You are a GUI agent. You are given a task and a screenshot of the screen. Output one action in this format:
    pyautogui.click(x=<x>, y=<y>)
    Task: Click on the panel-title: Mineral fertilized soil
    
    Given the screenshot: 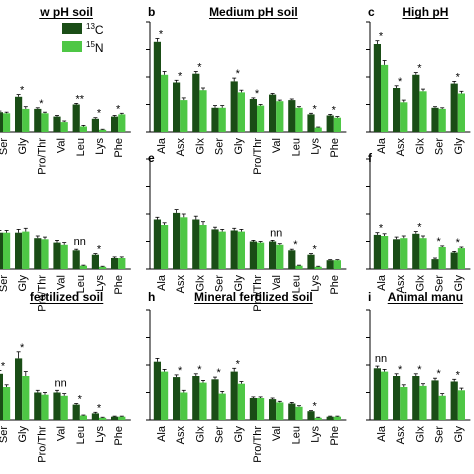 What is the action you would take?
    pyautogui.click(x=253, y=297)
    